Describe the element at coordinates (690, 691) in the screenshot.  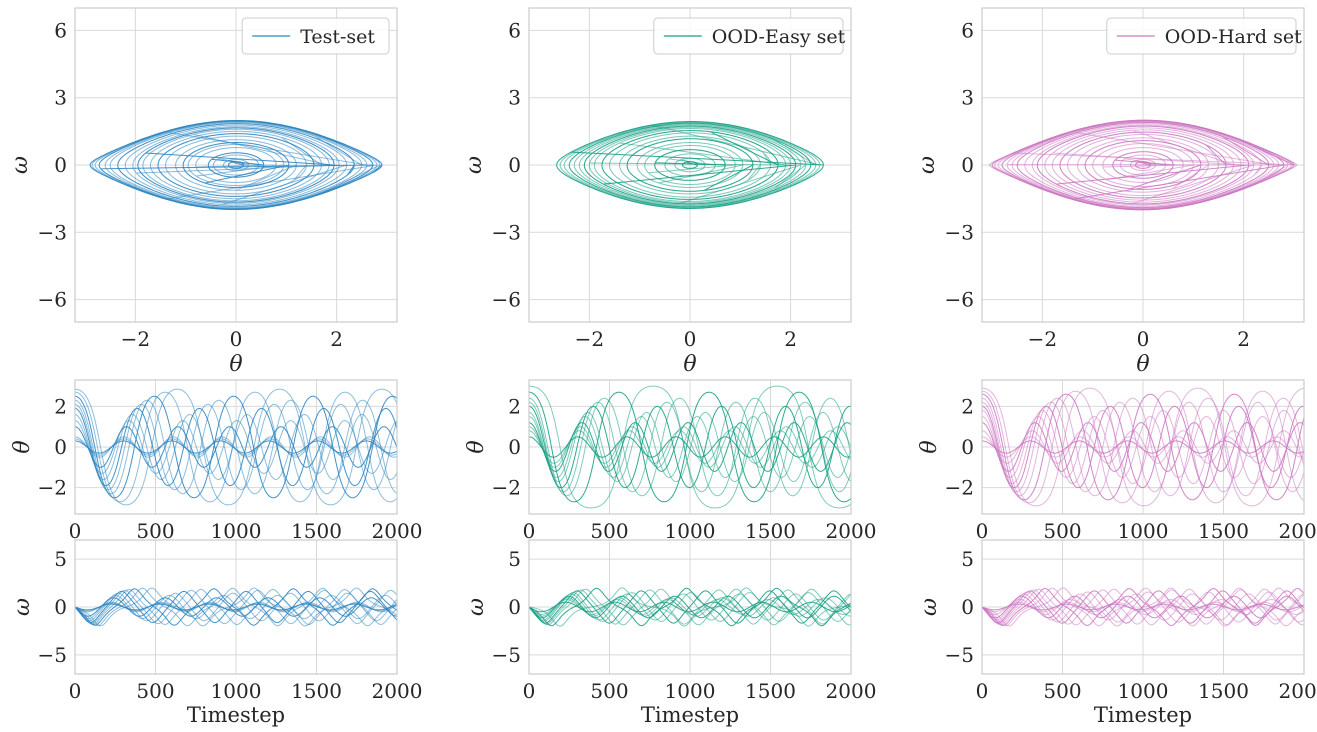
I see `x-tick-label: 1000` at that location.